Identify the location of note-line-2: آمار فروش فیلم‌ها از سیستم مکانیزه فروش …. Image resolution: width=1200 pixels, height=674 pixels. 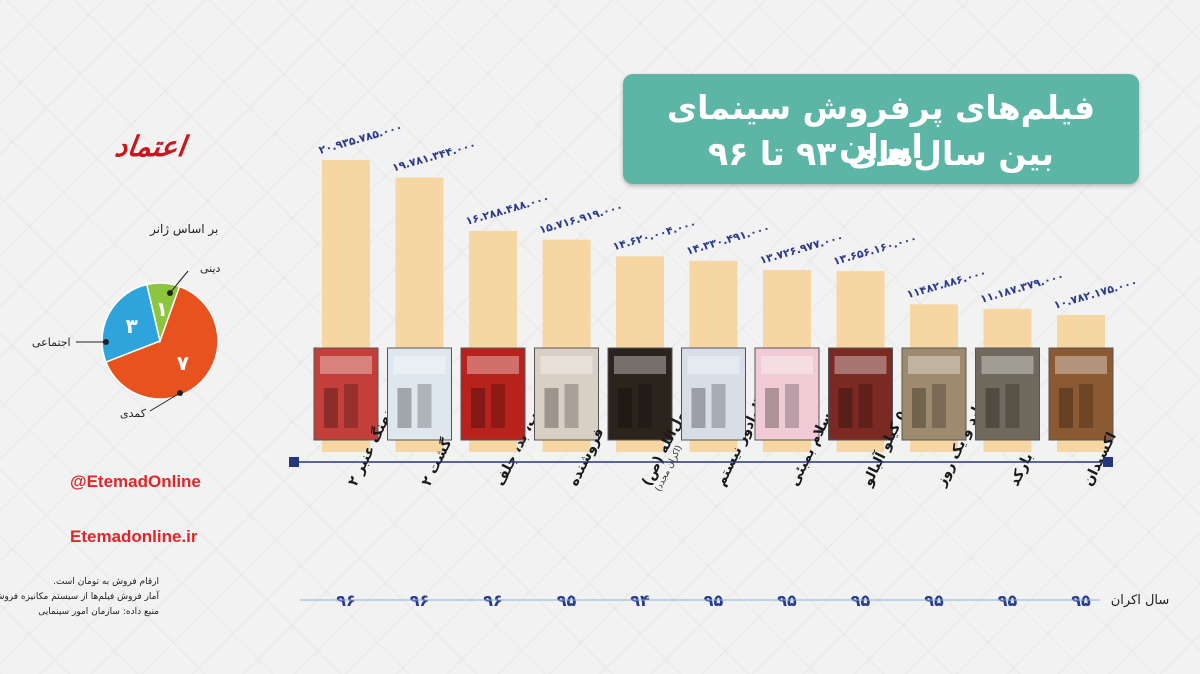
(79, 597).